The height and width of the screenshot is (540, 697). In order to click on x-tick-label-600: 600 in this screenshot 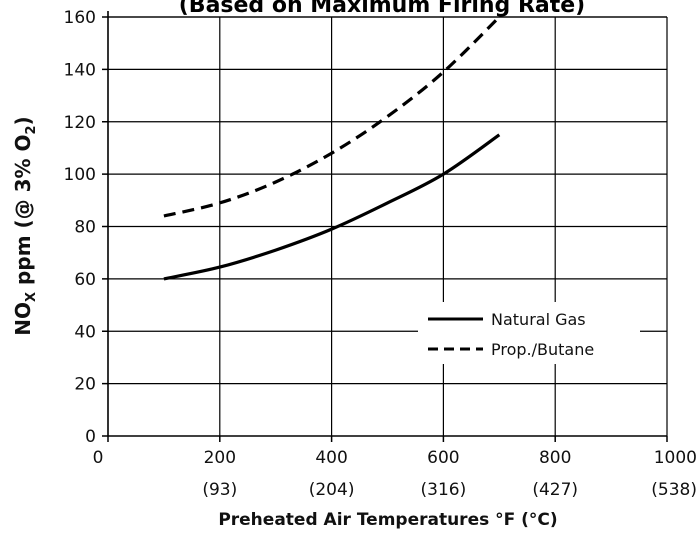, I will do `click(443, 458)`.